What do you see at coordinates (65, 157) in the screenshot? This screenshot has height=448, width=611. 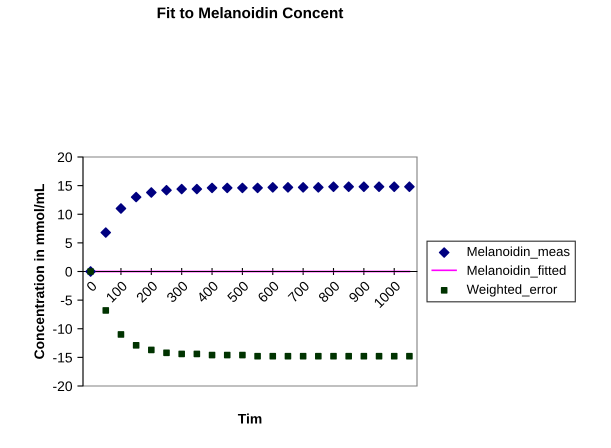 I see `y-tick-label: 20` at bounding box center [65, 157].